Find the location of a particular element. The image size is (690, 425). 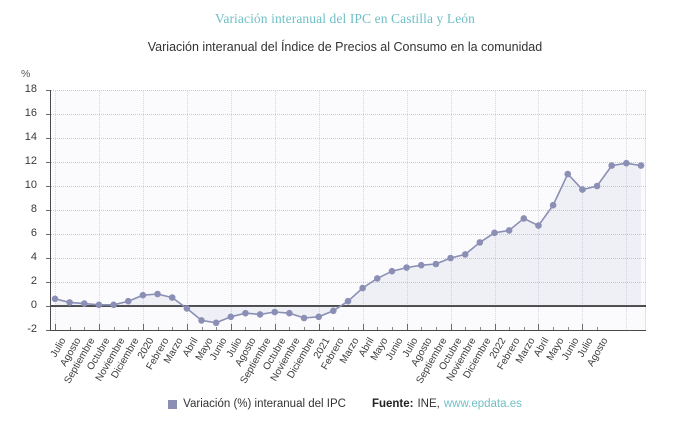

source-block: Fuente: INE, www.epdata.es is located at coordinates (447, 404).